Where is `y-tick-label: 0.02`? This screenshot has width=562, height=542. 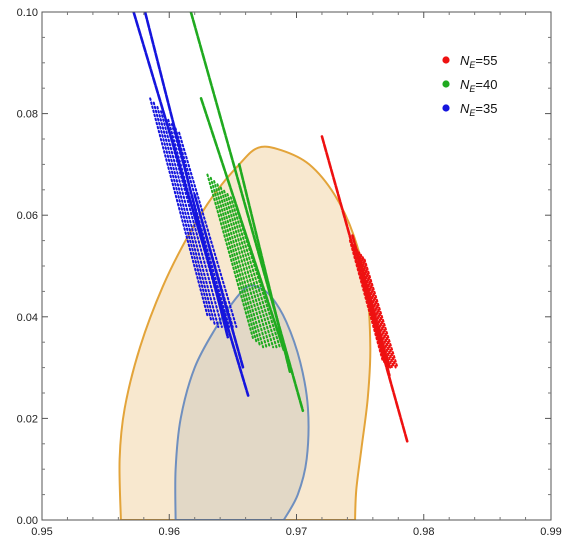
y-tick-label: 0.02 is located at coordinates (27, 419).